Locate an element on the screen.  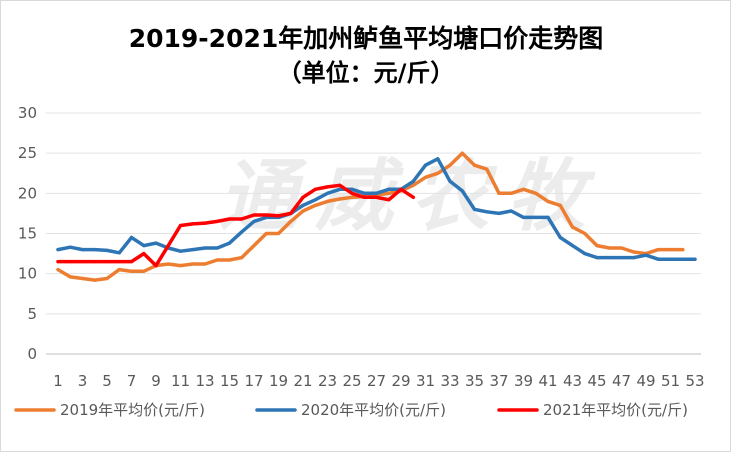
series-line is located at coordinates (236, 225).